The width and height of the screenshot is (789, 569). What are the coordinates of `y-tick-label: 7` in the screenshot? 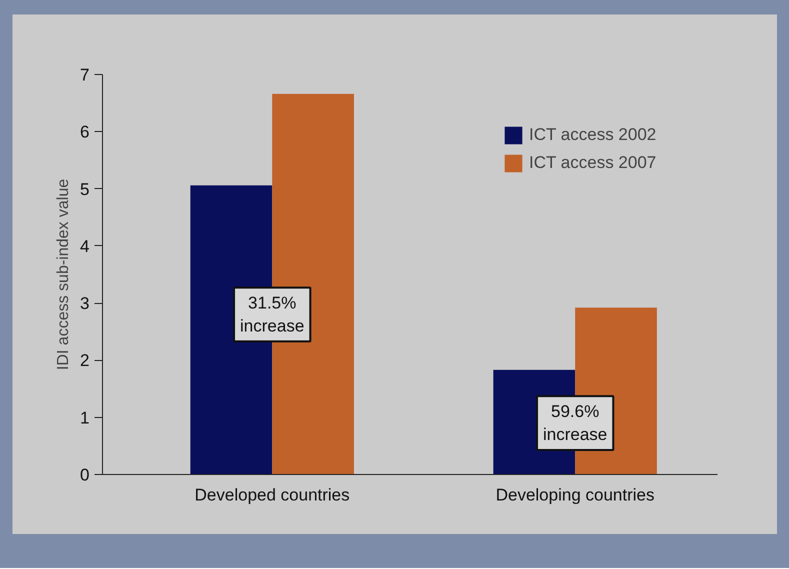 It's located at (85, 75).